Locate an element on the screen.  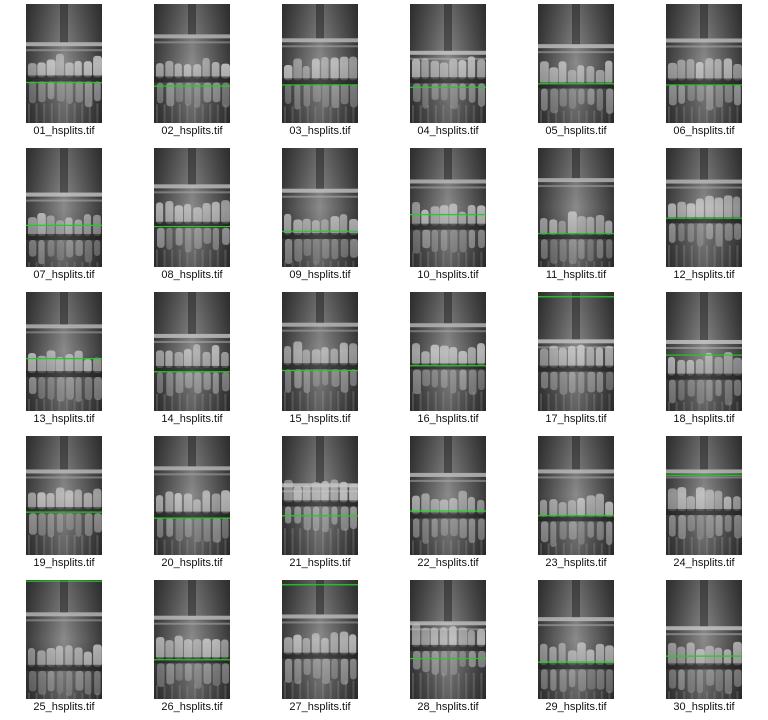
thumbnail-item: 13_hsplits.tif is located at coordinates (64, 360).